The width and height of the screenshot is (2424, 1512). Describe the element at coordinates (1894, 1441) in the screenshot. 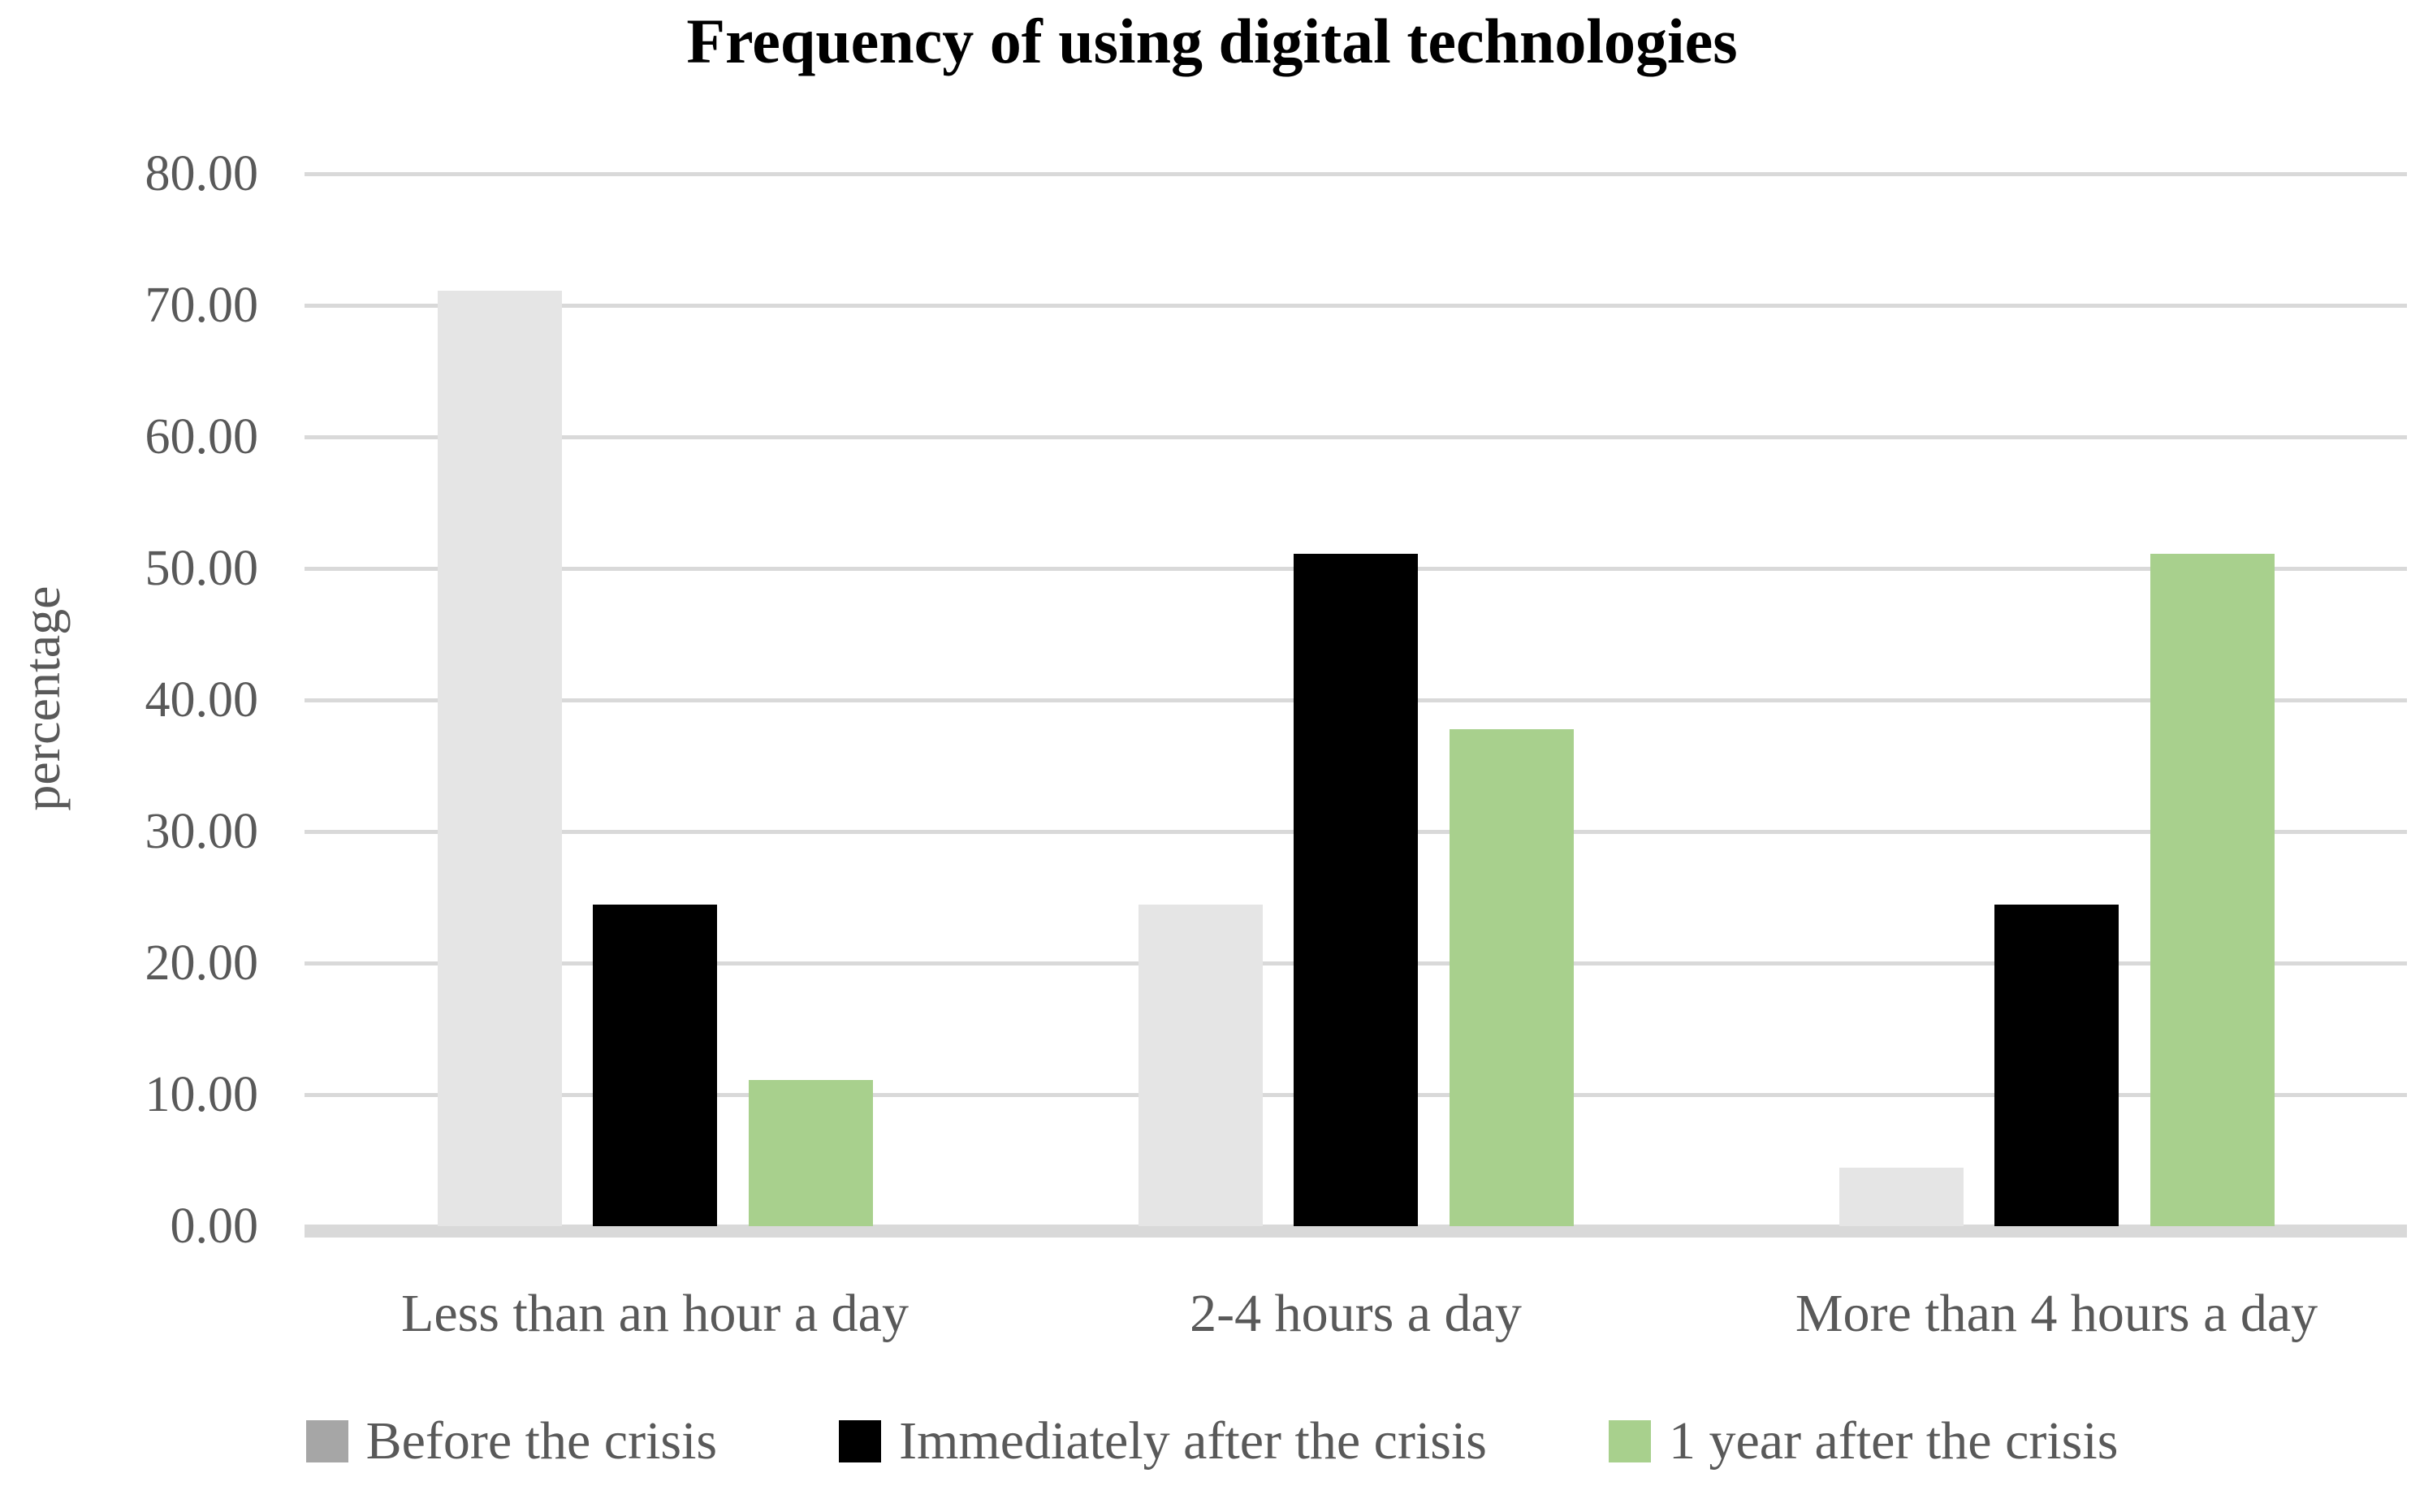

I see `legend-label: 1 year after the crisis` at that location.